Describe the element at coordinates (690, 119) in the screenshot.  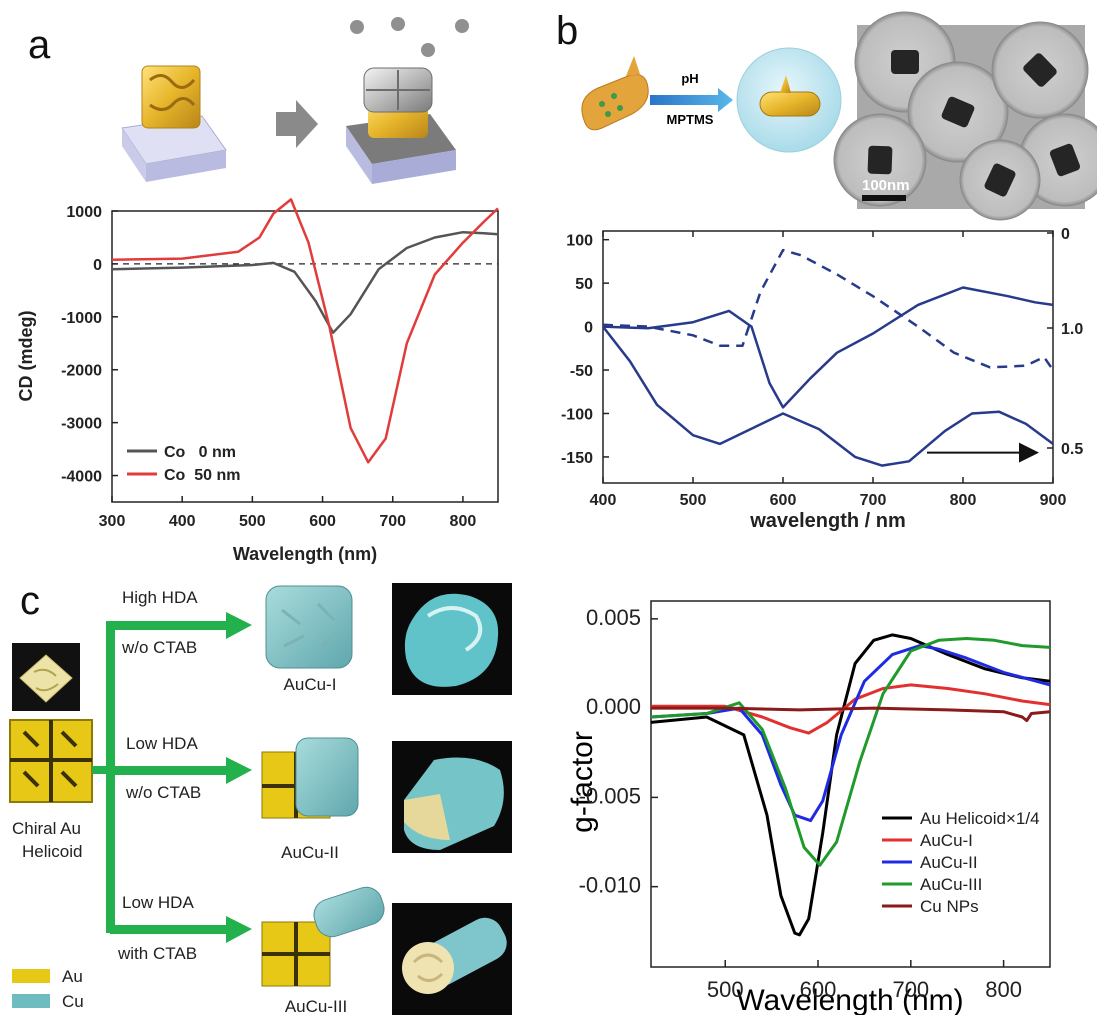
I see `arrow-label-mptms: MPTMS` at that location.